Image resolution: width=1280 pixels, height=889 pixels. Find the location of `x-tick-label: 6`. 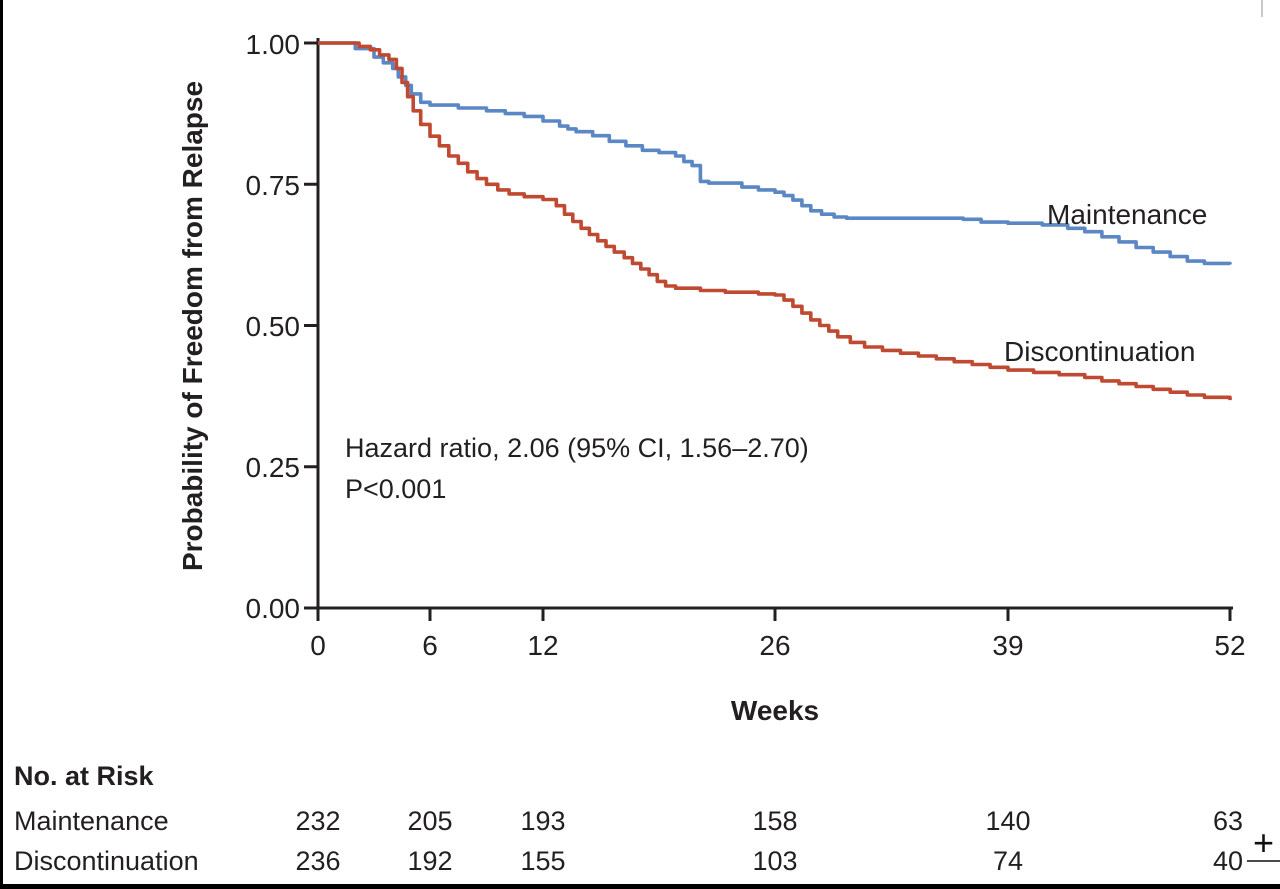

x-tick-label: 6 is located at coordinates (430, 645).